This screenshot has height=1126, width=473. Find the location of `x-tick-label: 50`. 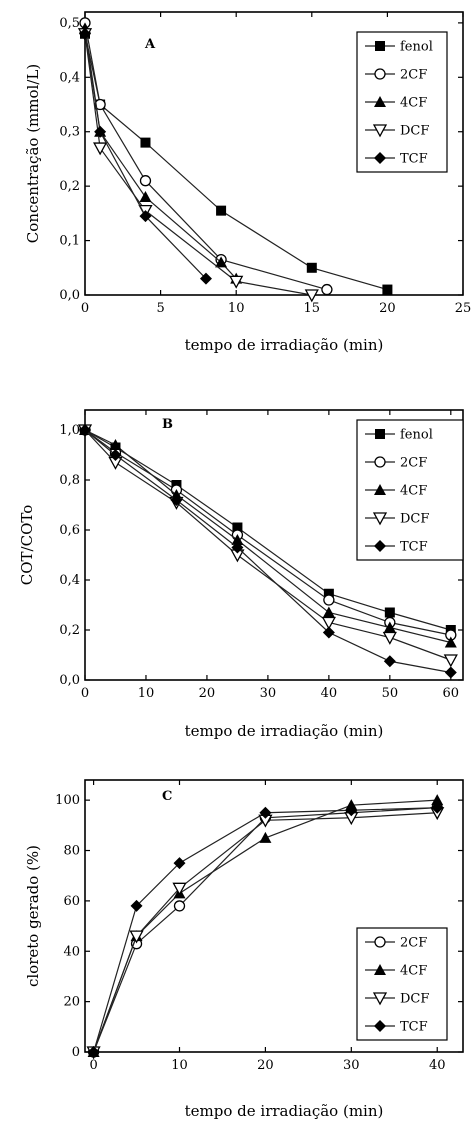

x-tick-label: 50 is located at coordinates (390, 693).